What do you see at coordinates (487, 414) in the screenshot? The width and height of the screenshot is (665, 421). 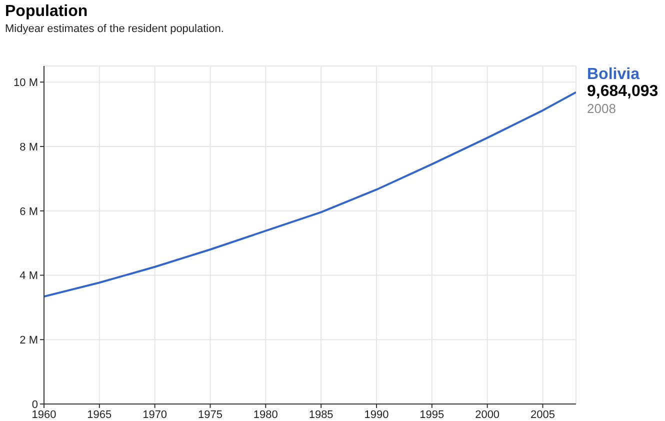 I see `x-tick-label: 2000` at bounding box center [487, 414].